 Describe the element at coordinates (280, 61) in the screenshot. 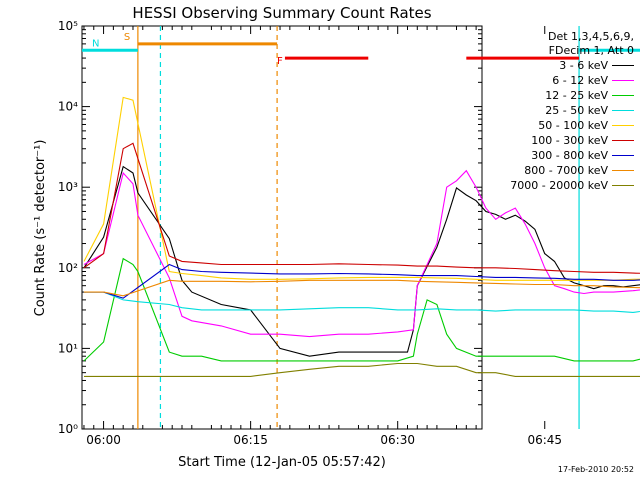

I see `flag-label: F` at that location.